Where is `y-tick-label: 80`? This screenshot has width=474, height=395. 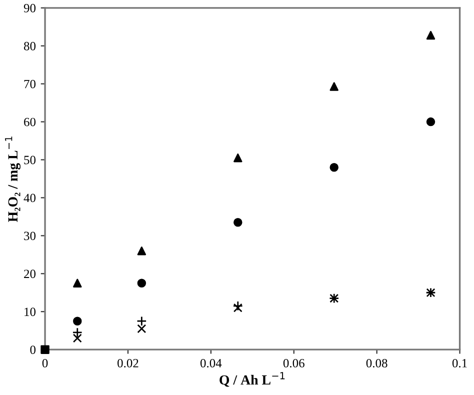
y-tick-label: 80 is located at coordinates (30, 46).